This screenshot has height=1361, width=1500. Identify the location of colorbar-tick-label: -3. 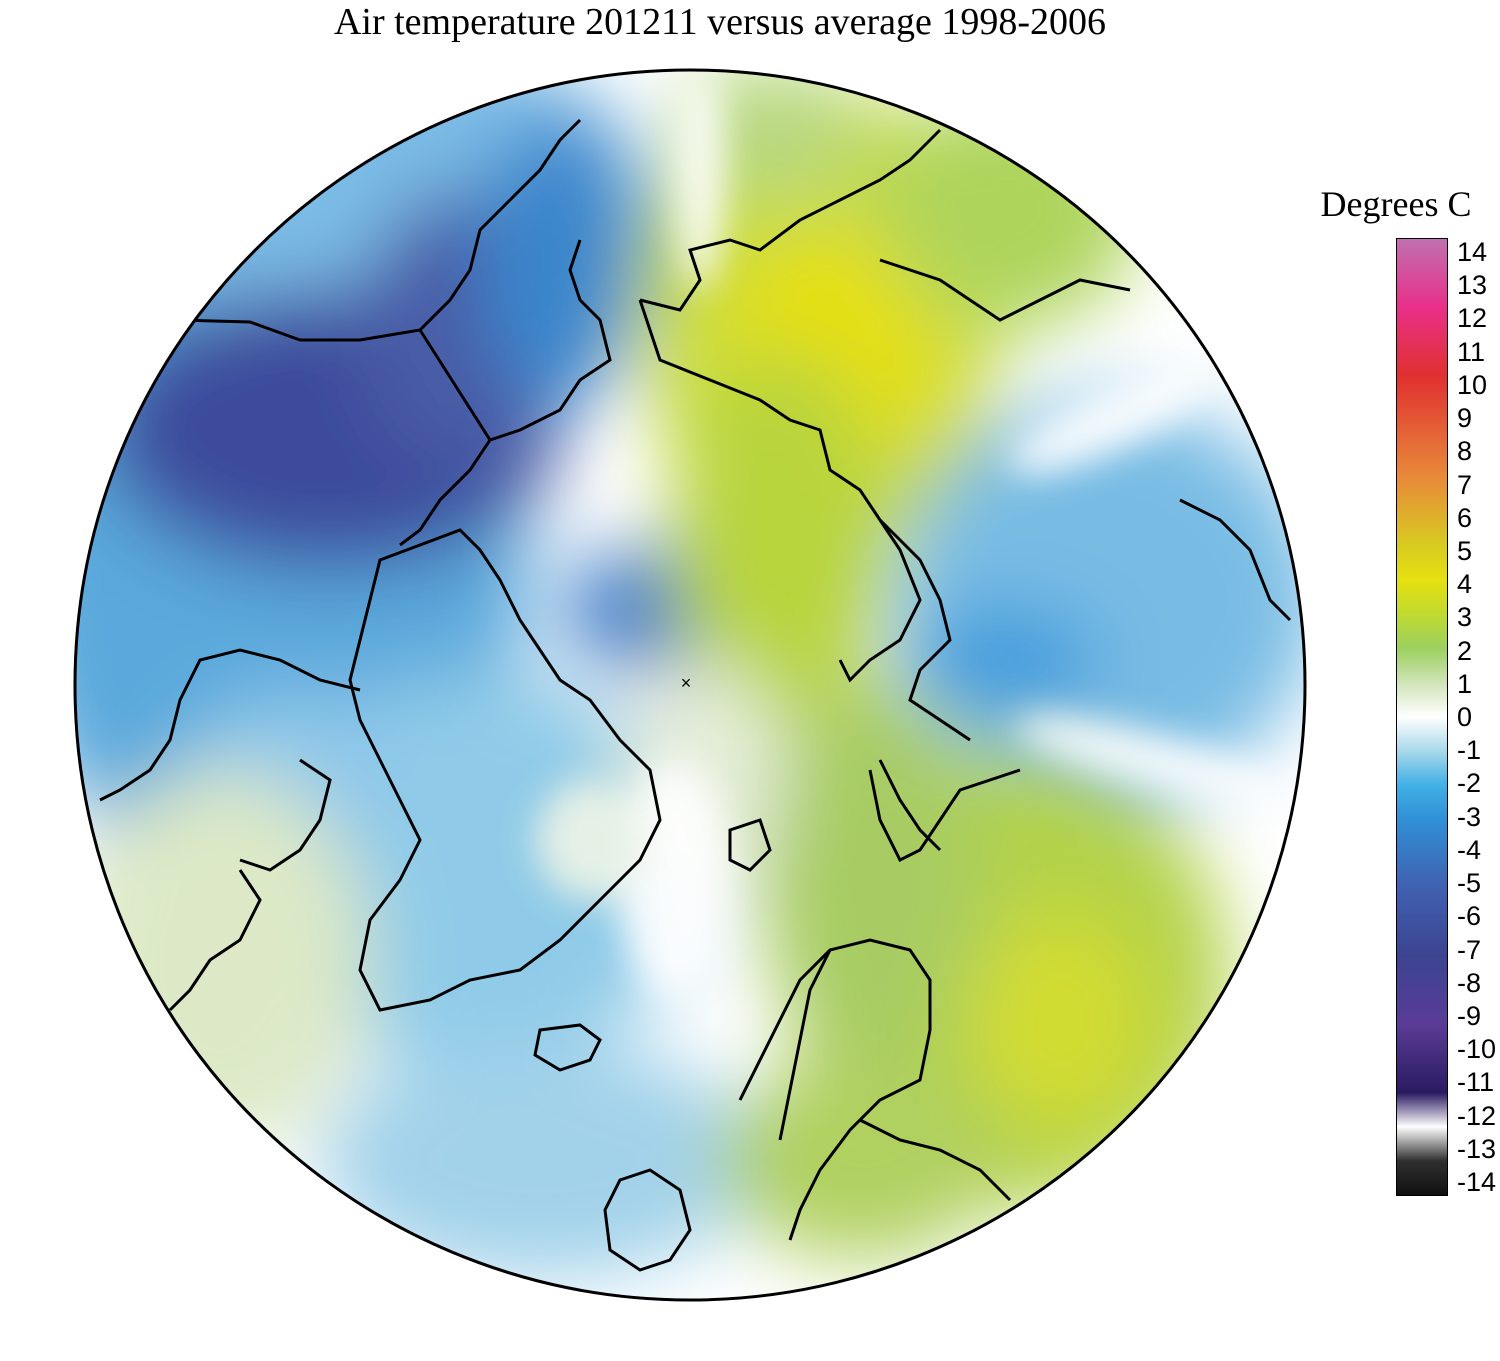
(1469, 816).